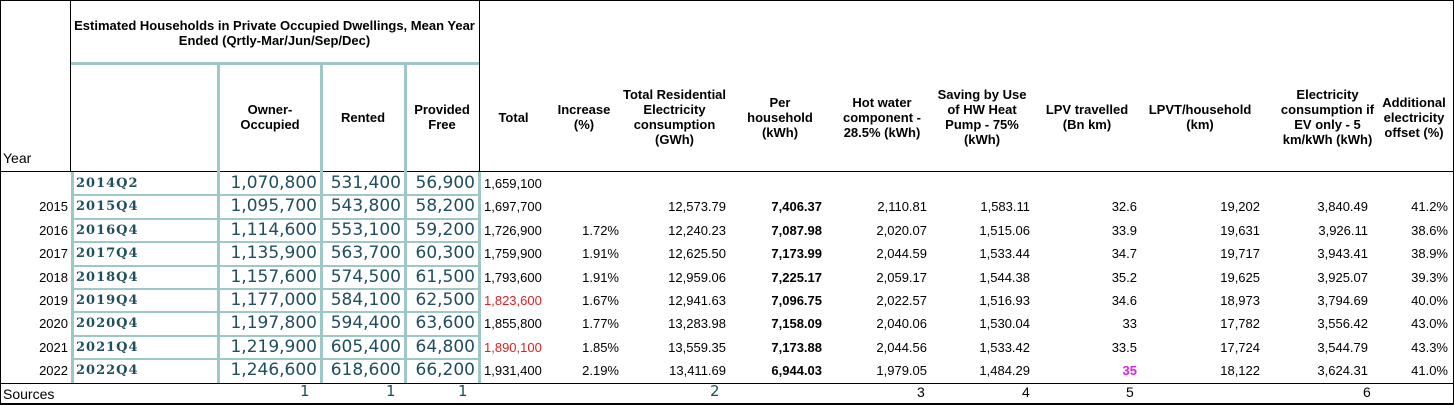 Image resolution: width=1454 pixels, height=405 pixels. Describe the element at coordinates (882, 117) in the screenshot. I see `hot-water-header: Hot water component - 28.5% (kWh)` at that location.